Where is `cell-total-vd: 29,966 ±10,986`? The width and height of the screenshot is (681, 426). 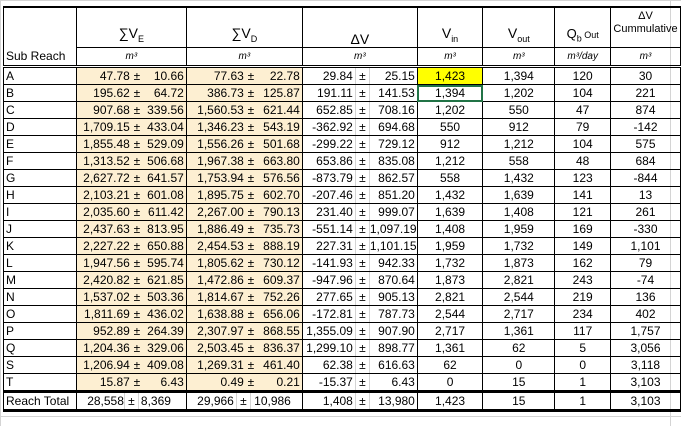
cell-total-vd: 29,966 ±10,986 is located at coordinates (244, 401).